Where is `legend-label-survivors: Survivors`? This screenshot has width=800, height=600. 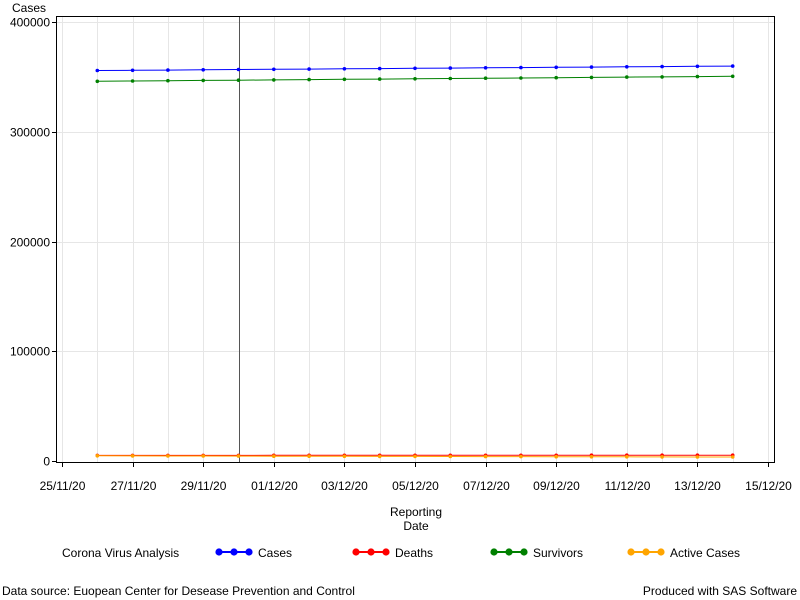 legend-label-survivors: Survivors is located at coordinates (558, 553).